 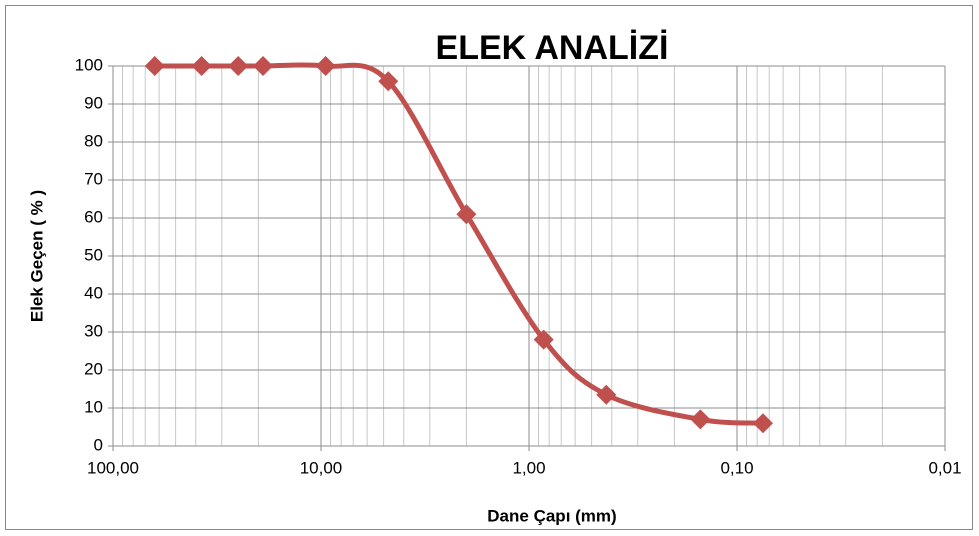 What do you see at coordinates (93, 406) in the screenshot?
I see `y-tick-label: 10` at bounding box center [93, 406].